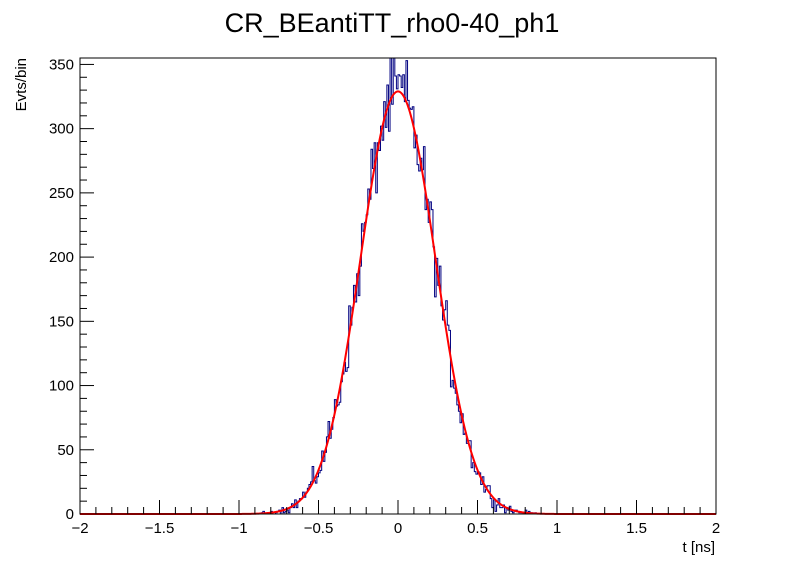  What do you see at coordinates (319, 528) in the screenshot?
I see `x-tick-label: −0.5` at bounding box center [319, 528].